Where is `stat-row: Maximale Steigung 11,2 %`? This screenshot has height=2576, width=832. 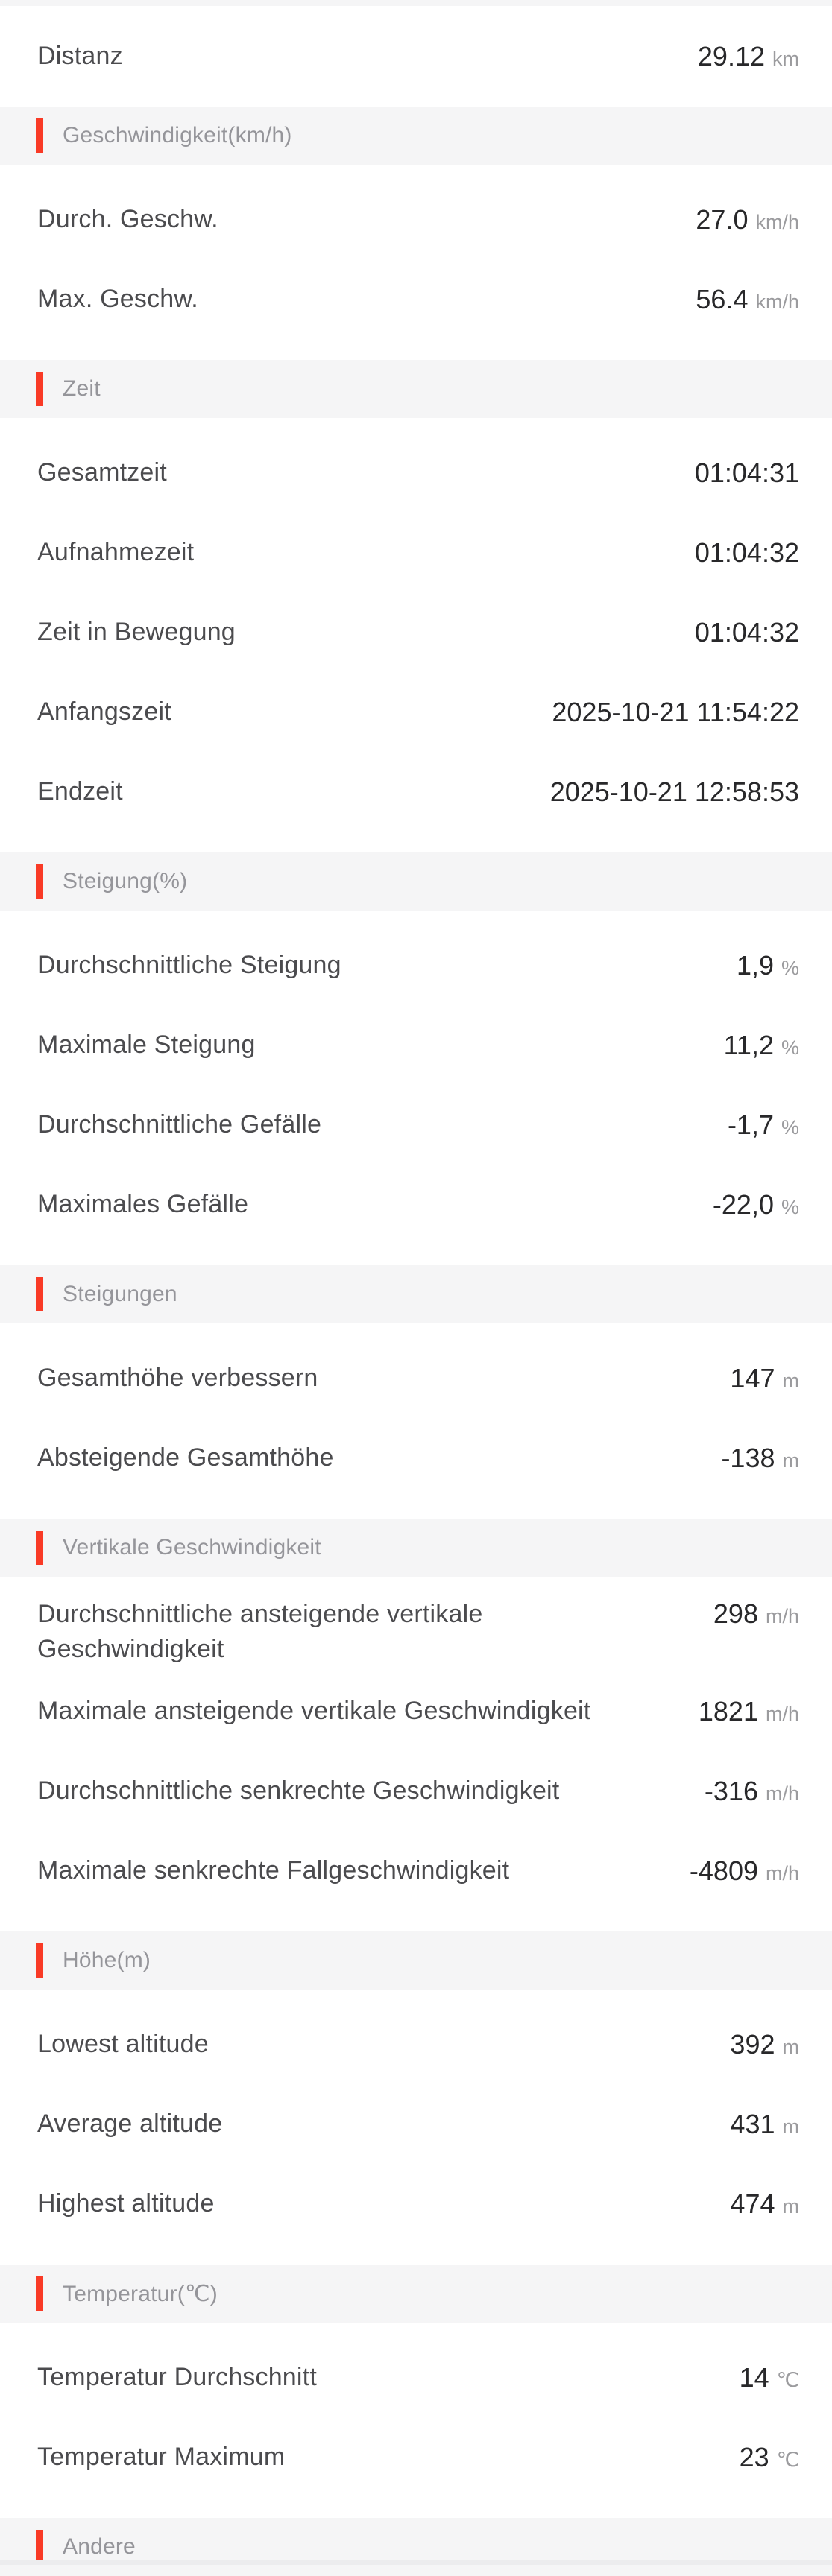 stat-row: Maximale Steigung 11,2 % is located at coordinates (416, 1045).